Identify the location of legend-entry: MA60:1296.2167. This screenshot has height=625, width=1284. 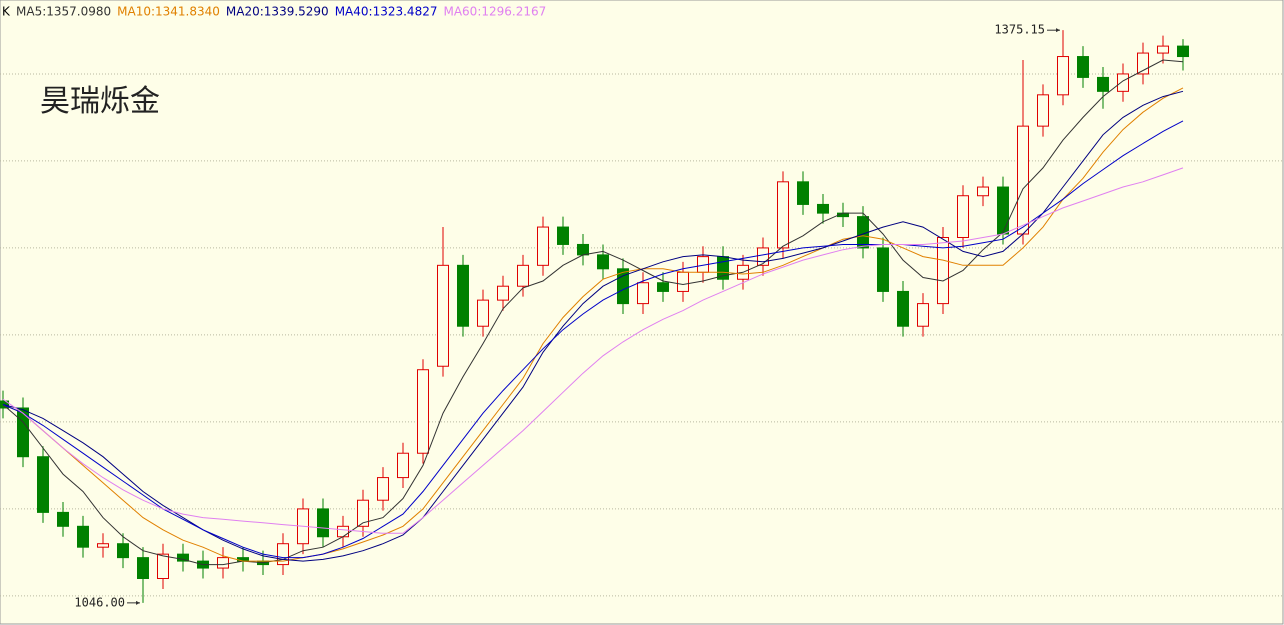
(494, 12).